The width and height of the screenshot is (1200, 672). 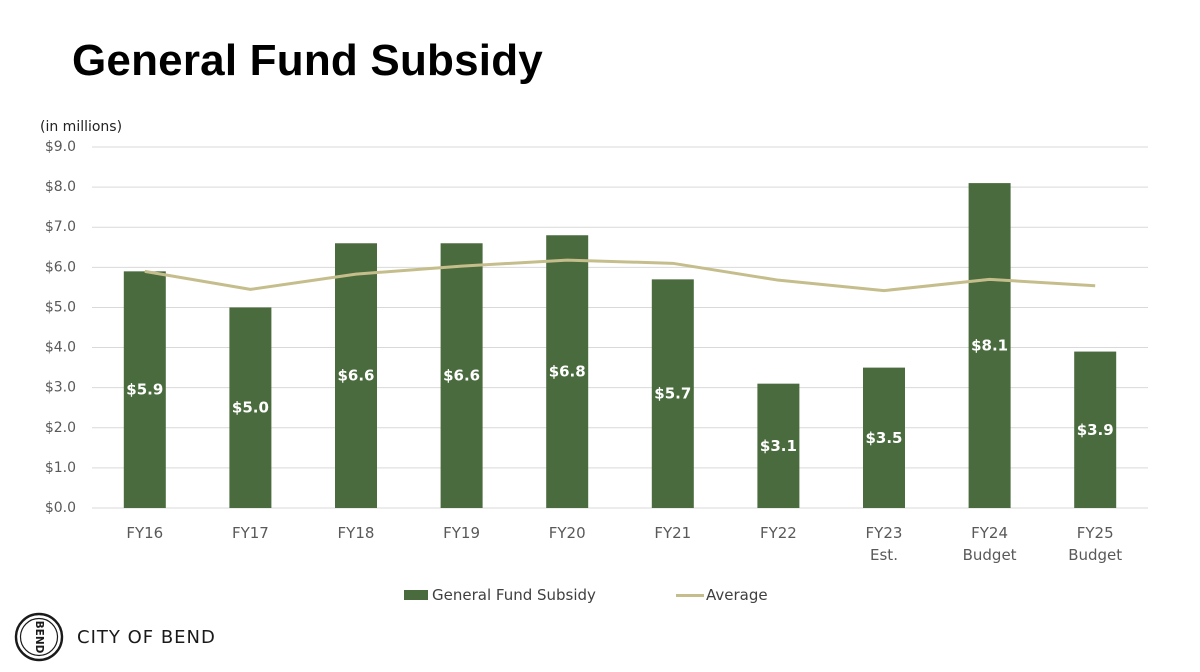 I want to click on svg-text: BEND, so click(x=39, y=637).